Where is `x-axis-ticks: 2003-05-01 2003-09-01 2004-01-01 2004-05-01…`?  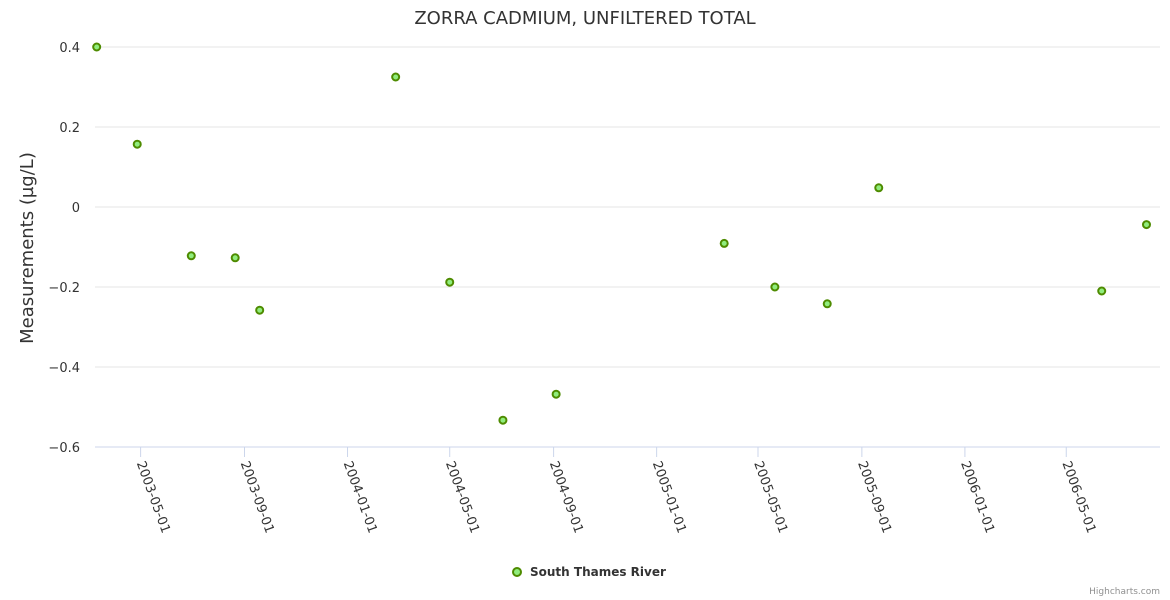
x-axis-ticks: 2003-05-01 2003-09-01 2004-01-01 2004-05-01… is located at coordinates (615, 491).